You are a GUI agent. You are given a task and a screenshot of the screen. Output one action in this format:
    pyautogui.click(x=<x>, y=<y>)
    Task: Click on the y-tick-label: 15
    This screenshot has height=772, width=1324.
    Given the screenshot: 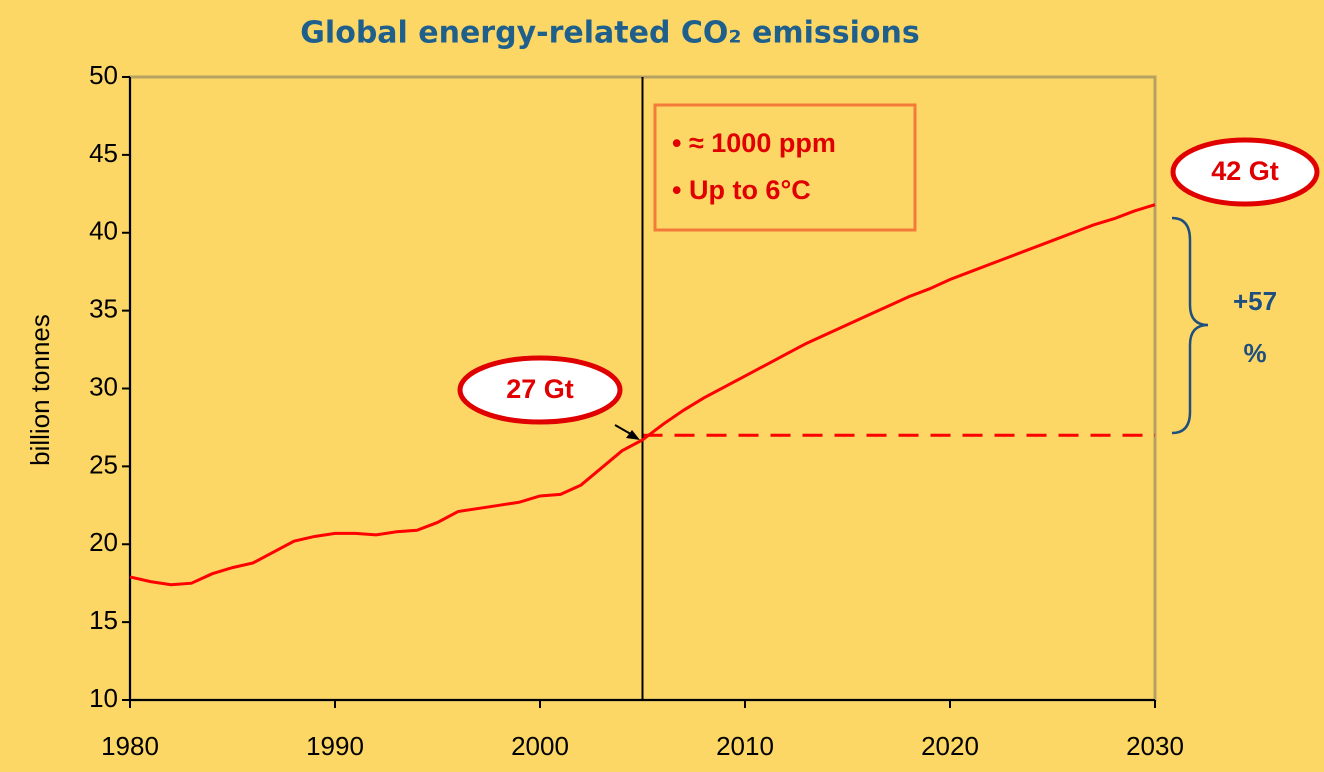 What is the action you would take?
    pyautogui.click(x=103, y=620)
    